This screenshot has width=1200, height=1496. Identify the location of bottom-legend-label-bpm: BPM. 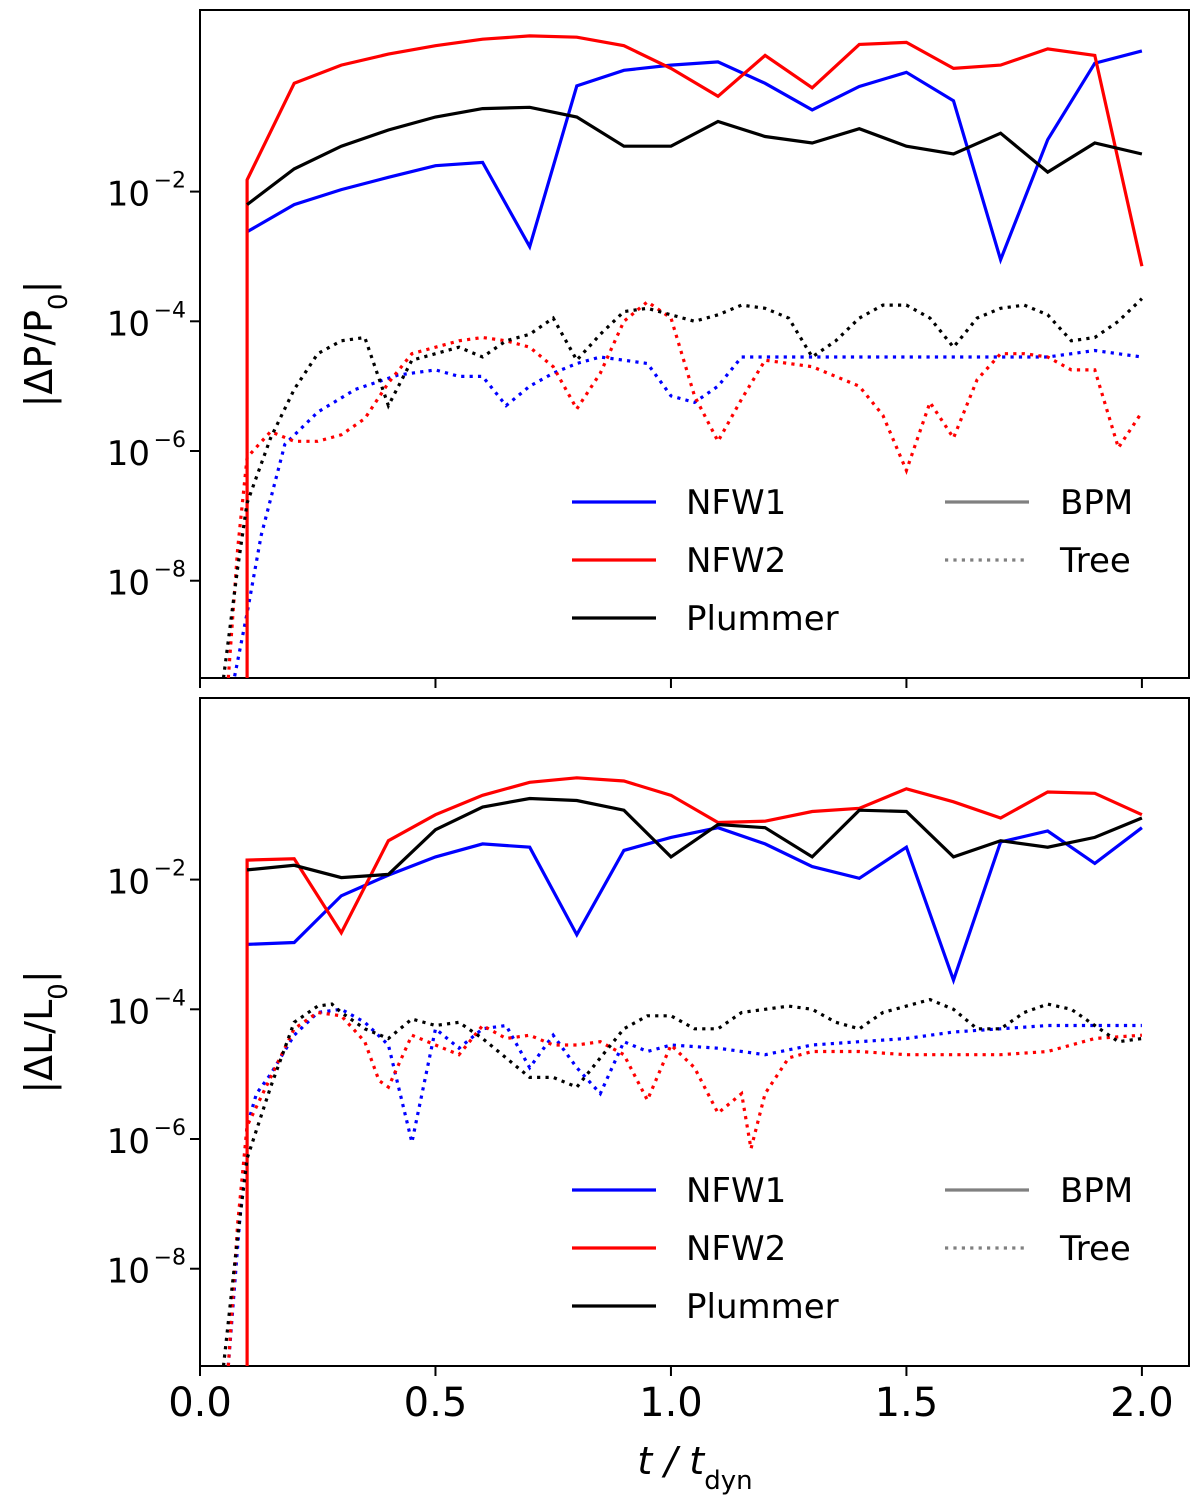
(1096, 1191).